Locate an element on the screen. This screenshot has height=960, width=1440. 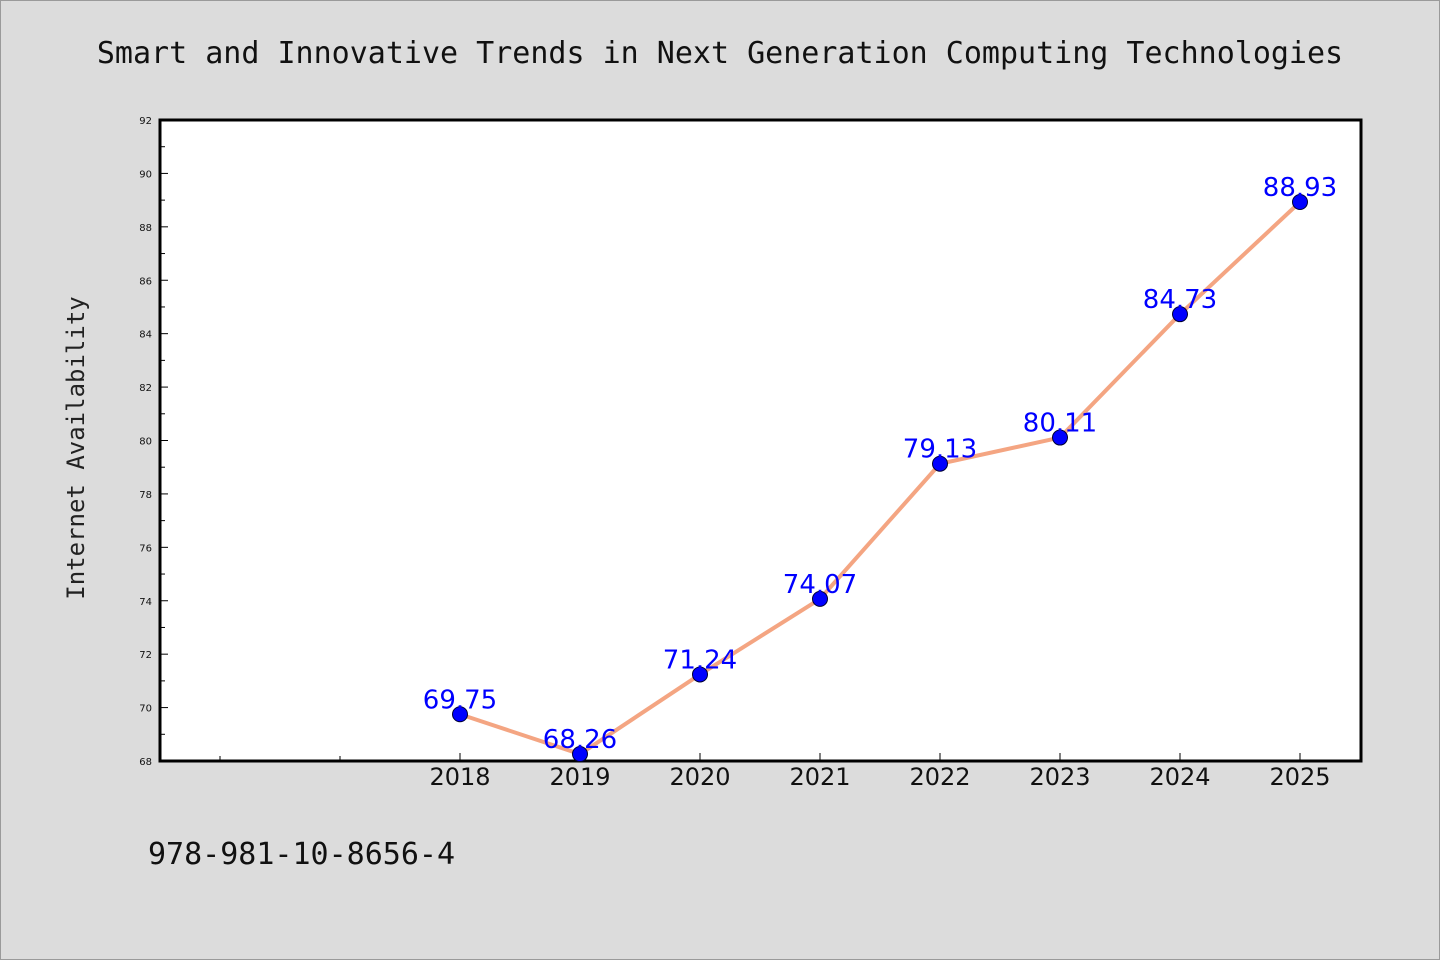
x-tick-label: 2025 is located at coordinates (1299, 777).